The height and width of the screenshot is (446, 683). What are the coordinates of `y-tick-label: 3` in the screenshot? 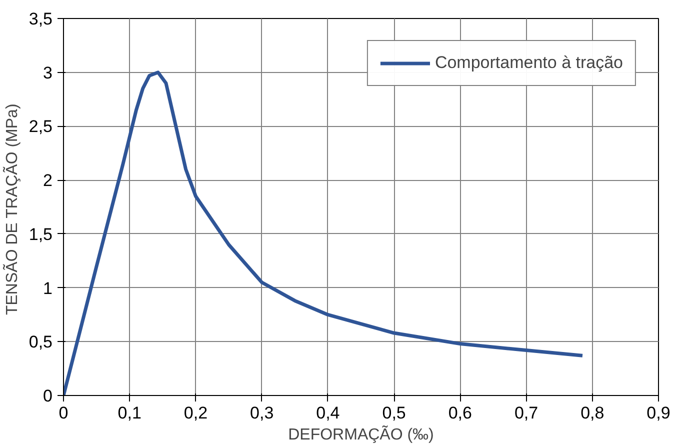 It's located at (48, 72).